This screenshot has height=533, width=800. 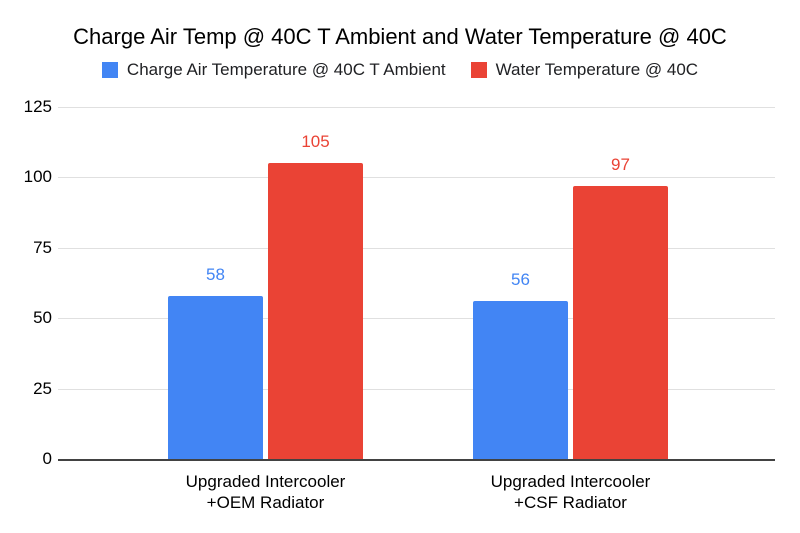 I want to click on legend-item: Charge Air Temperature @ 40C T Ambient, so click(x=273, y=70).